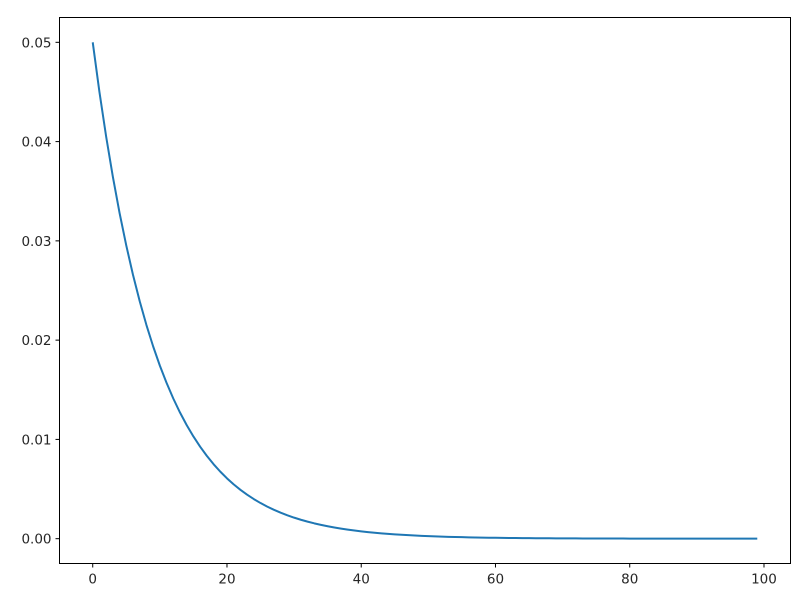  I want to click on x-tick-label: 100, so click(764, 580).